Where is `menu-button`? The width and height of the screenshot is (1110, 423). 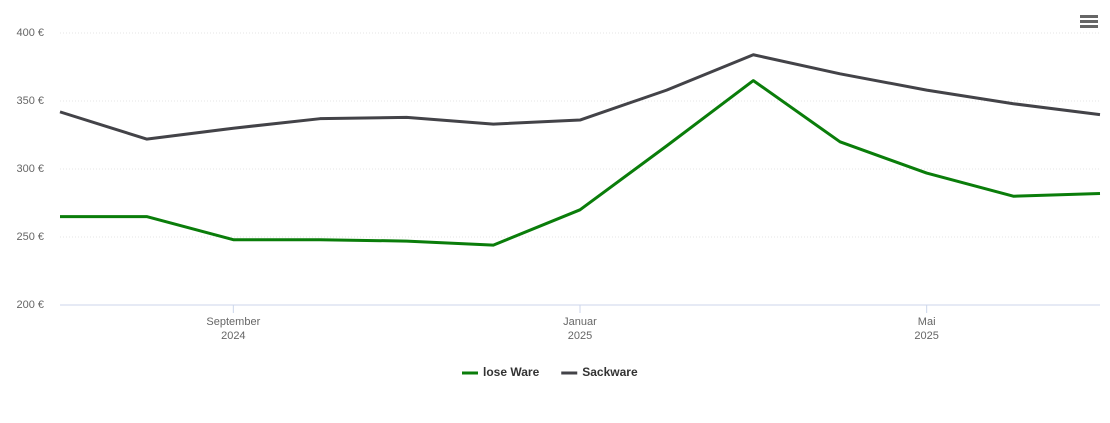 menu-button is located at coordinates (1089, 21).